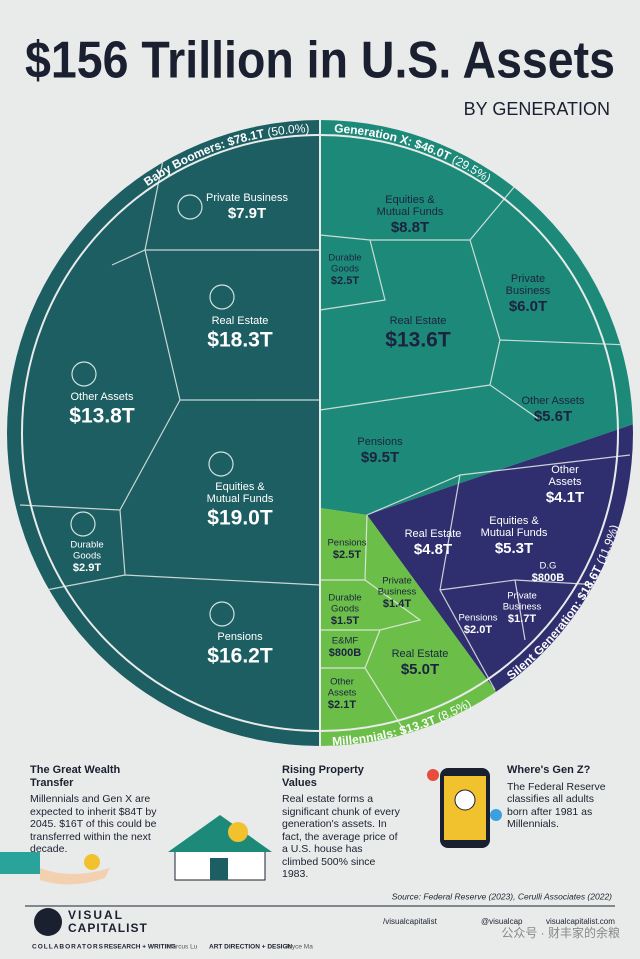 The width and height of the screenshot is (640, 959). I want to click on asset-value: $9.5T, so click(380, 457).